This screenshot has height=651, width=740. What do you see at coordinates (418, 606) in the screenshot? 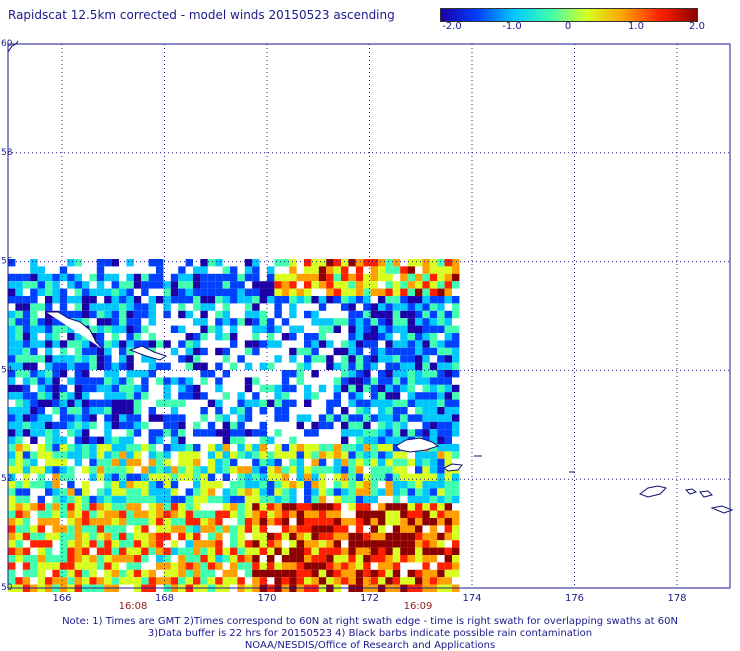
I see `swath-time-label: 16:09` at bounding box center [418, 606].